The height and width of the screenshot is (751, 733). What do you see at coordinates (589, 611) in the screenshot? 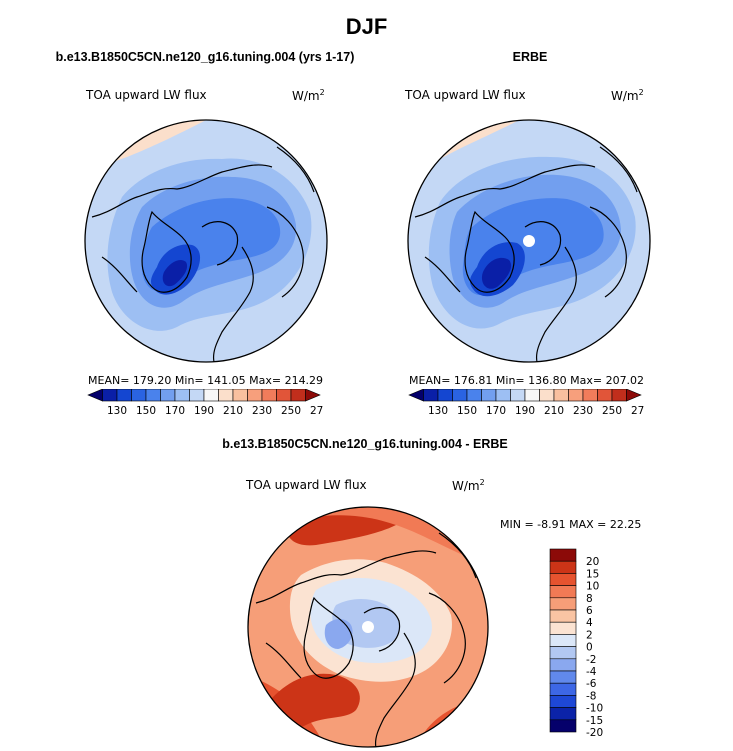
I see `diff-colorbar-tick-label: 6` at bounding box center [589, 611].